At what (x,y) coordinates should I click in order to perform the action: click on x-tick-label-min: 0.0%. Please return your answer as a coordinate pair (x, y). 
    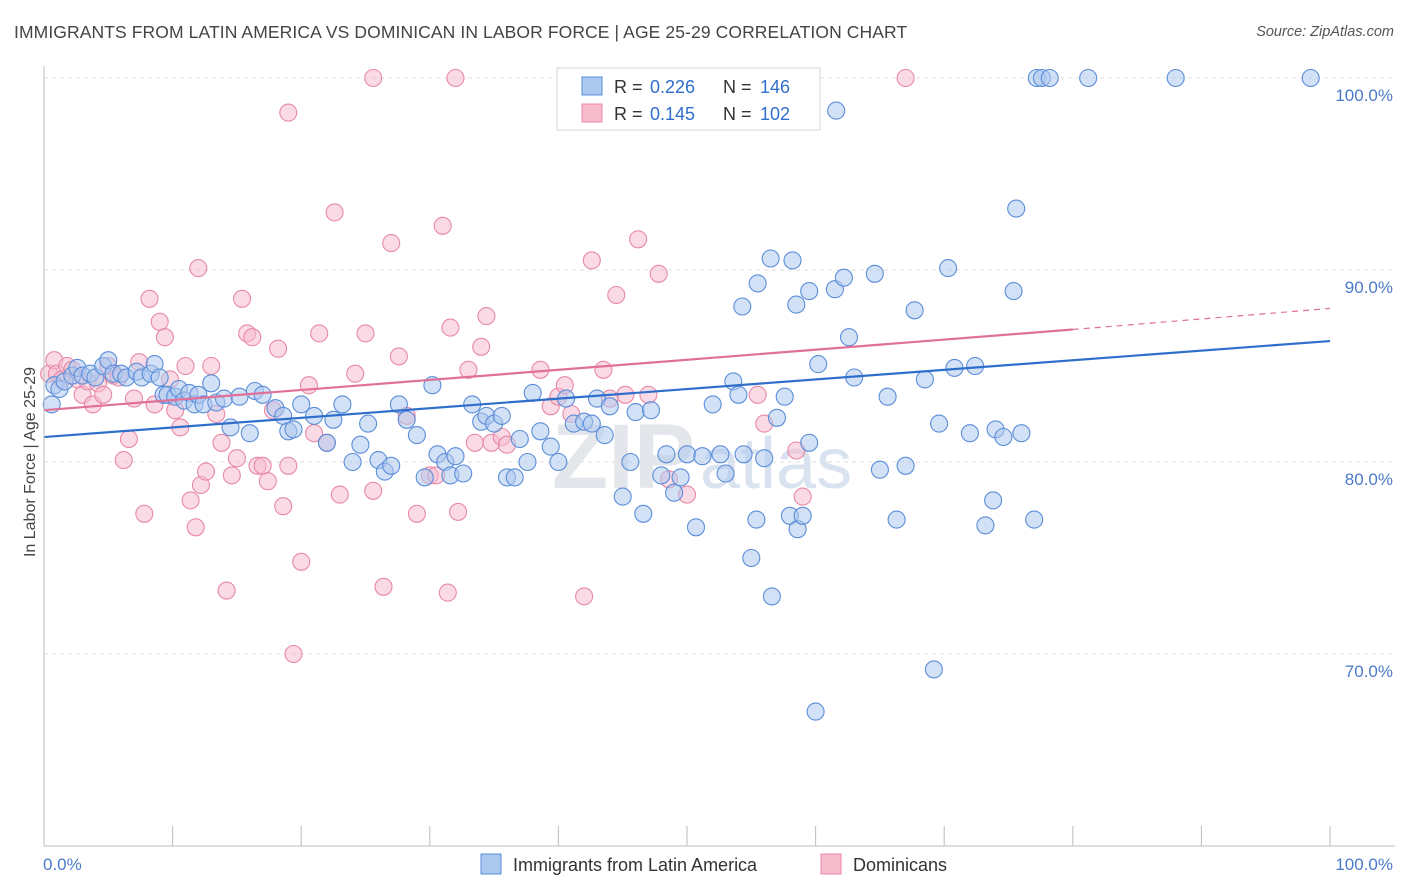
    Looking at the image, I should click on (62, 864).